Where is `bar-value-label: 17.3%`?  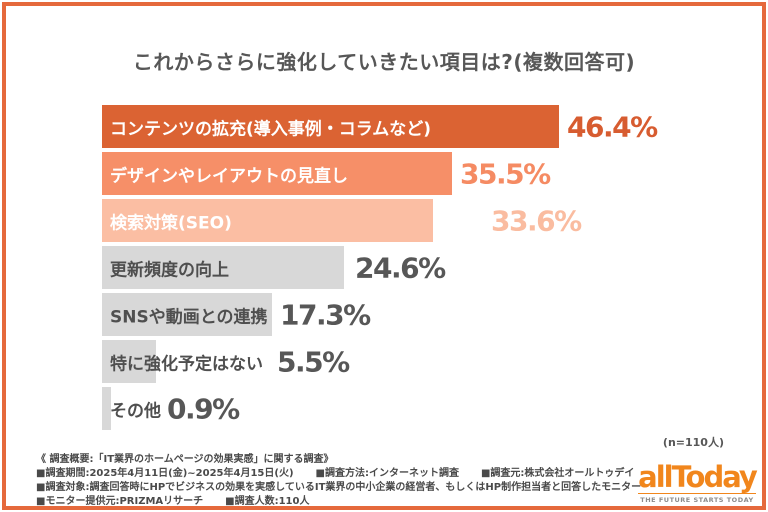
bar-value-label: 17.3% is located at coordinates (325, 314).